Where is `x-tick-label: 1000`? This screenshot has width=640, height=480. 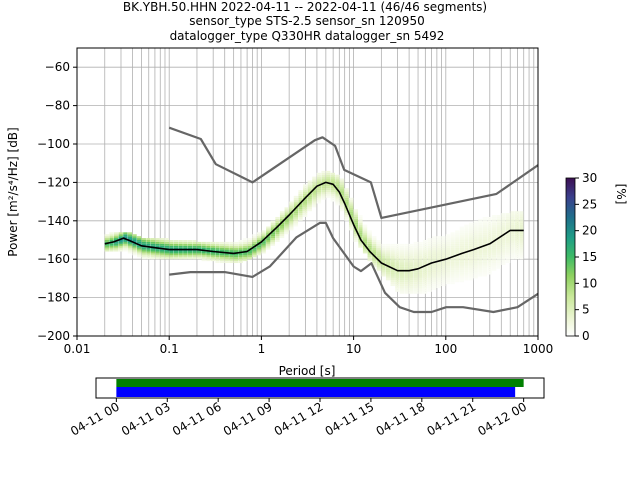
x-tick-label: 1000 is located at coordinates (538, 349).